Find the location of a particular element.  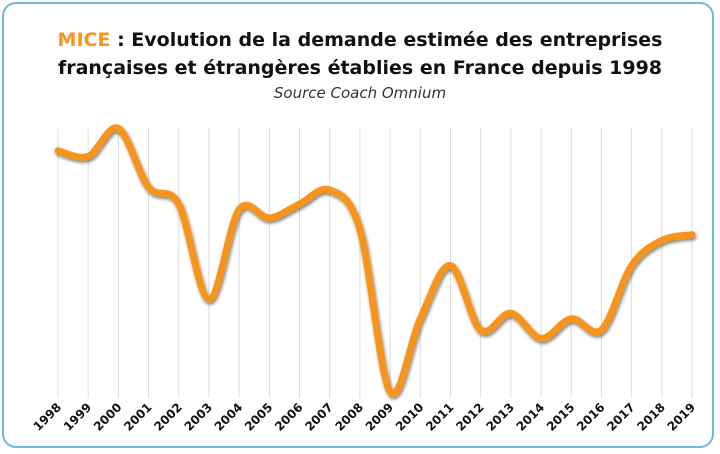

x-tick-label: 2000 is located at coordinates (108, 417).